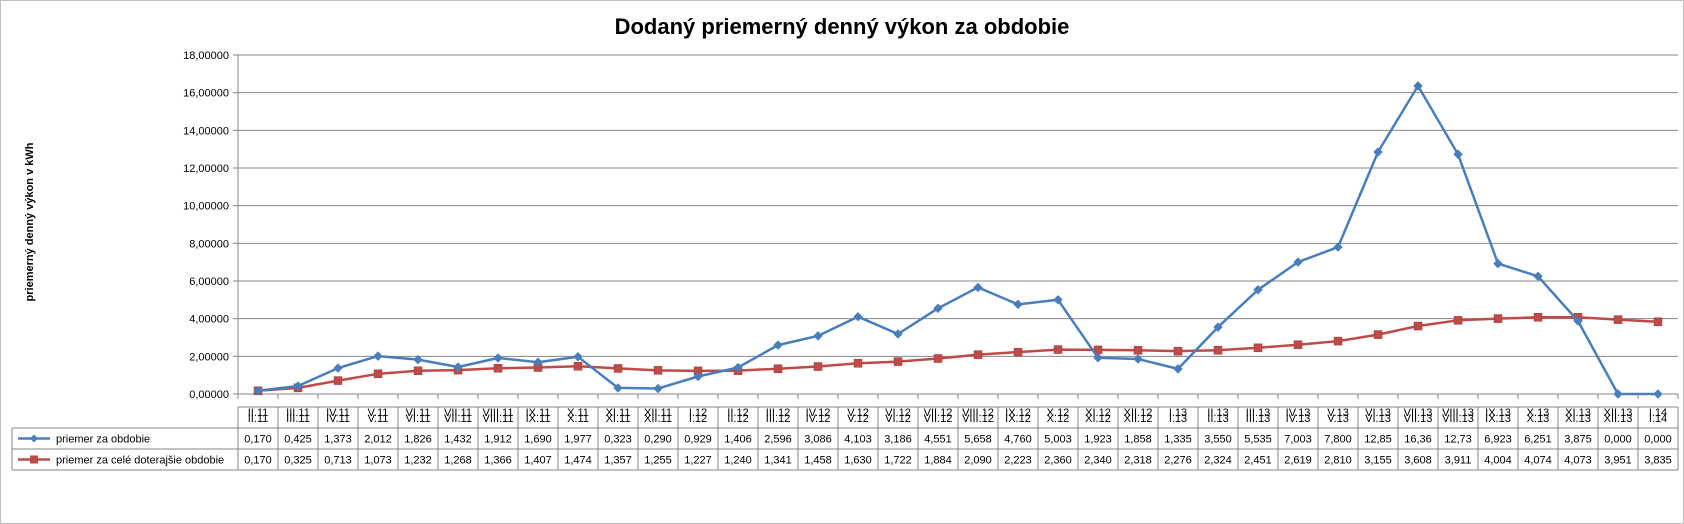 This screenshot has height=524, width=1684. Describe the element at coordinates (938, 419) in the screenshot. I see `table-header-cell: VII.12` at that location.